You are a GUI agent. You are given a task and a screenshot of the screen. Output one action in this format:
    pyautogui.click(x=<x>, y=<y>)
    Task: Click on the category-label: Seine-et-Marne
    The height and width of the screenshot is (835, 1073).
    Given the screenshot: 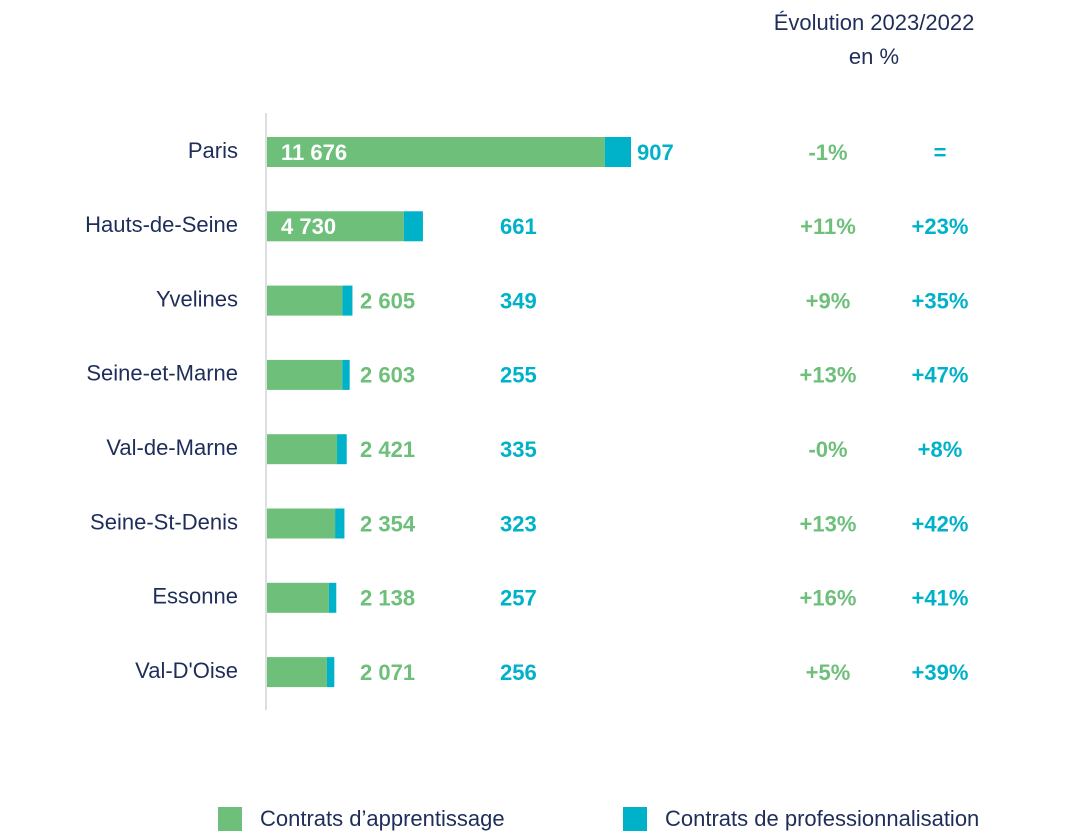 What is the action you would take?
    pyautogui.click(x=162, y=373)
    